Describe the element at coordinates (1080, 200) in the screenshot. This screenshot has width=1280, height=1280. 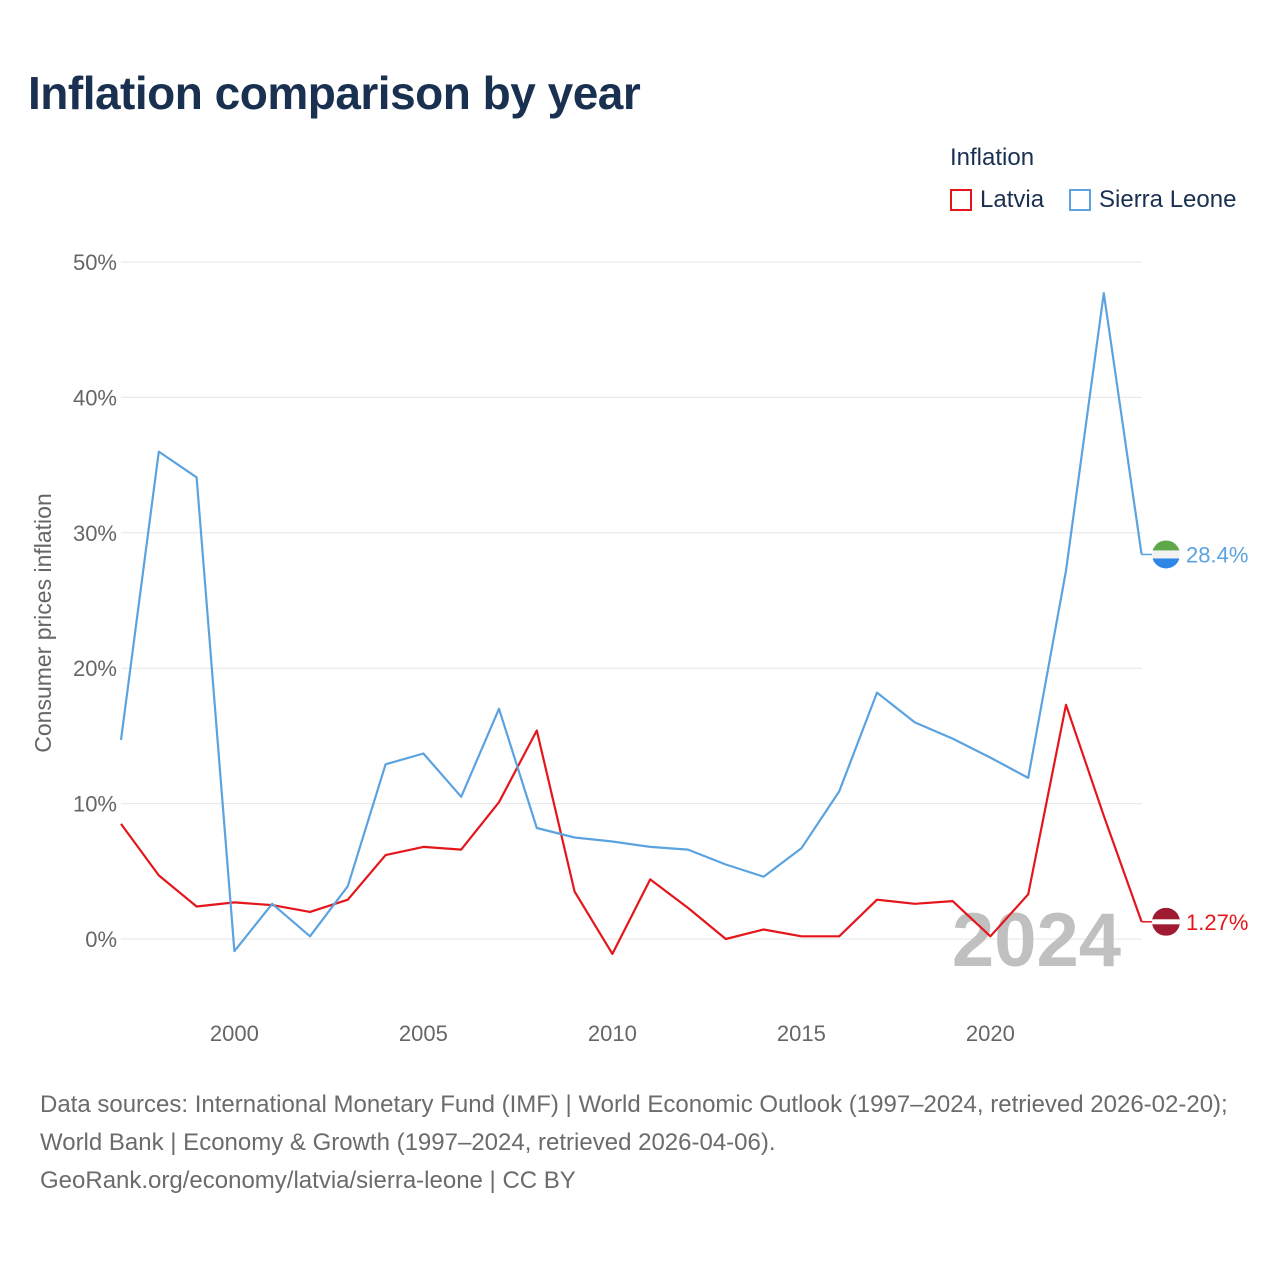
I see `legend-swatch-sierra-leone` at that location.